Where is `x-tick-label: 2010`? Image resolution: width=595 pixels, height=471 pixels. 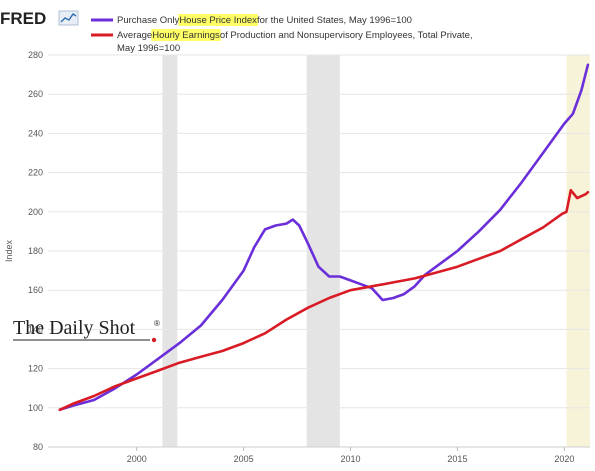
x-tick-label: 2010 is located at coordinates (351, 459).